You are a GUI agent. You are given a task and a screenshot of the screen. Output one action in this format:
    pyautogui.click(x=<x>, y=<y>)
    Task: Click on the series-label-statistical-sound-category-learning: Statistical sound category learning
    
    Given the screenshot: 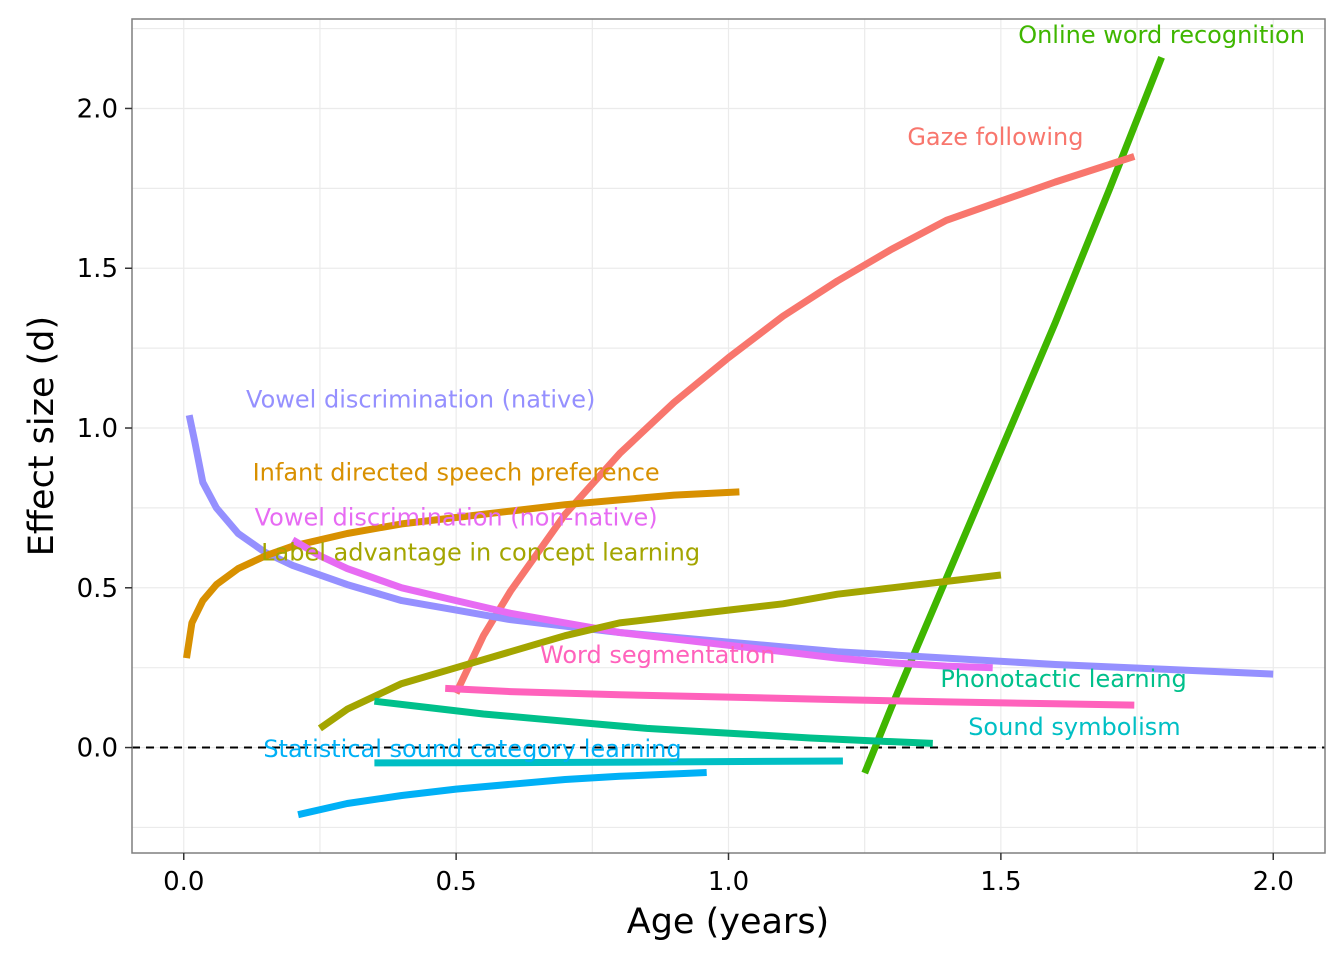 What is the action you would take?
    pyautogui.click(x=472, y=749)
    